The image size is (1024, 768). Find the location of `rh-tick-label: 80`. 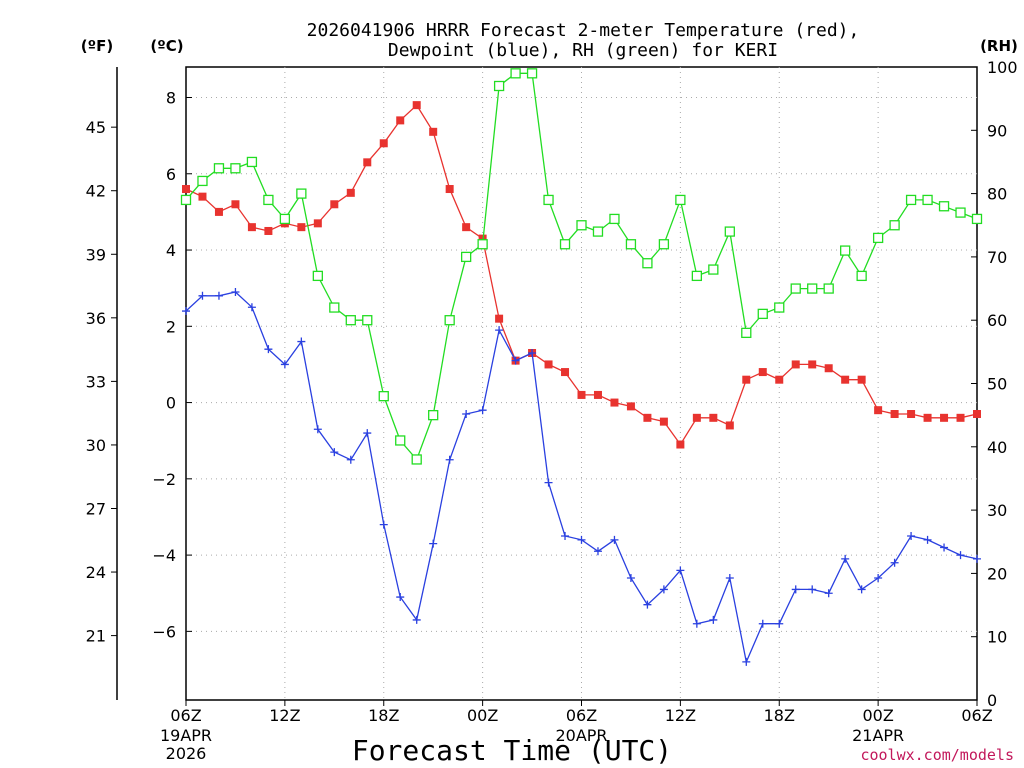

rh-tick-label: 80 is located at coordinates (997, 194).